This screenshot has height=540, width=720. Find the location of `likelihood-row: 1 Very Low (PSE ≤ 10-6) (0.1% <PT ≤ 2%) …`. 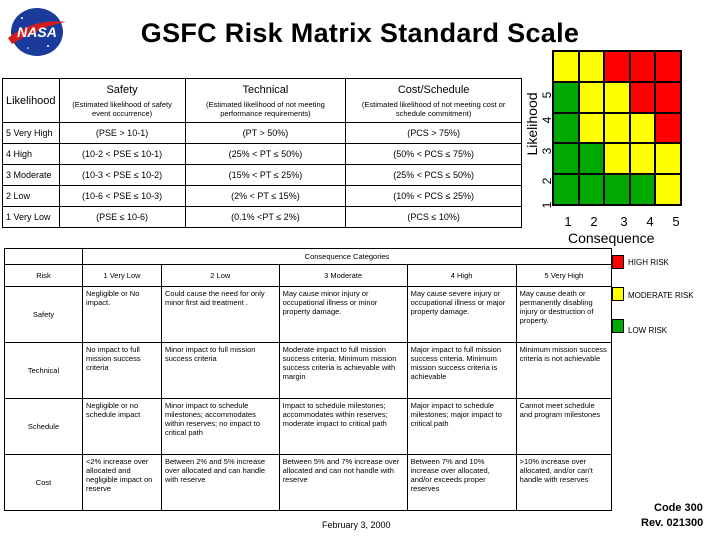

likelihood-row: 1 Very Low (PSE ≤ 10-6) (0.1% <PT ≤ 2%) … is located at coordinates (262, 217).